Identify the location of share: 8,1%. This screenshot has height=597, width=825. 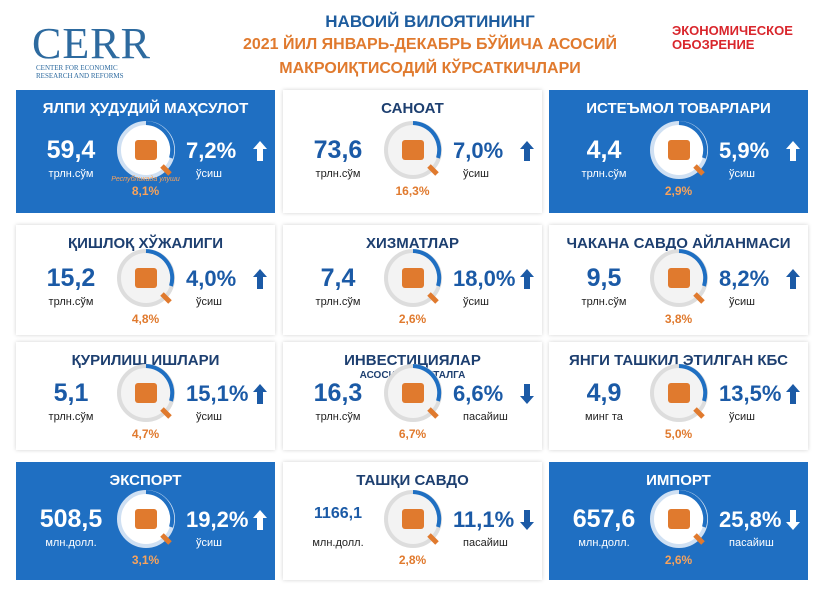
(145, 190).